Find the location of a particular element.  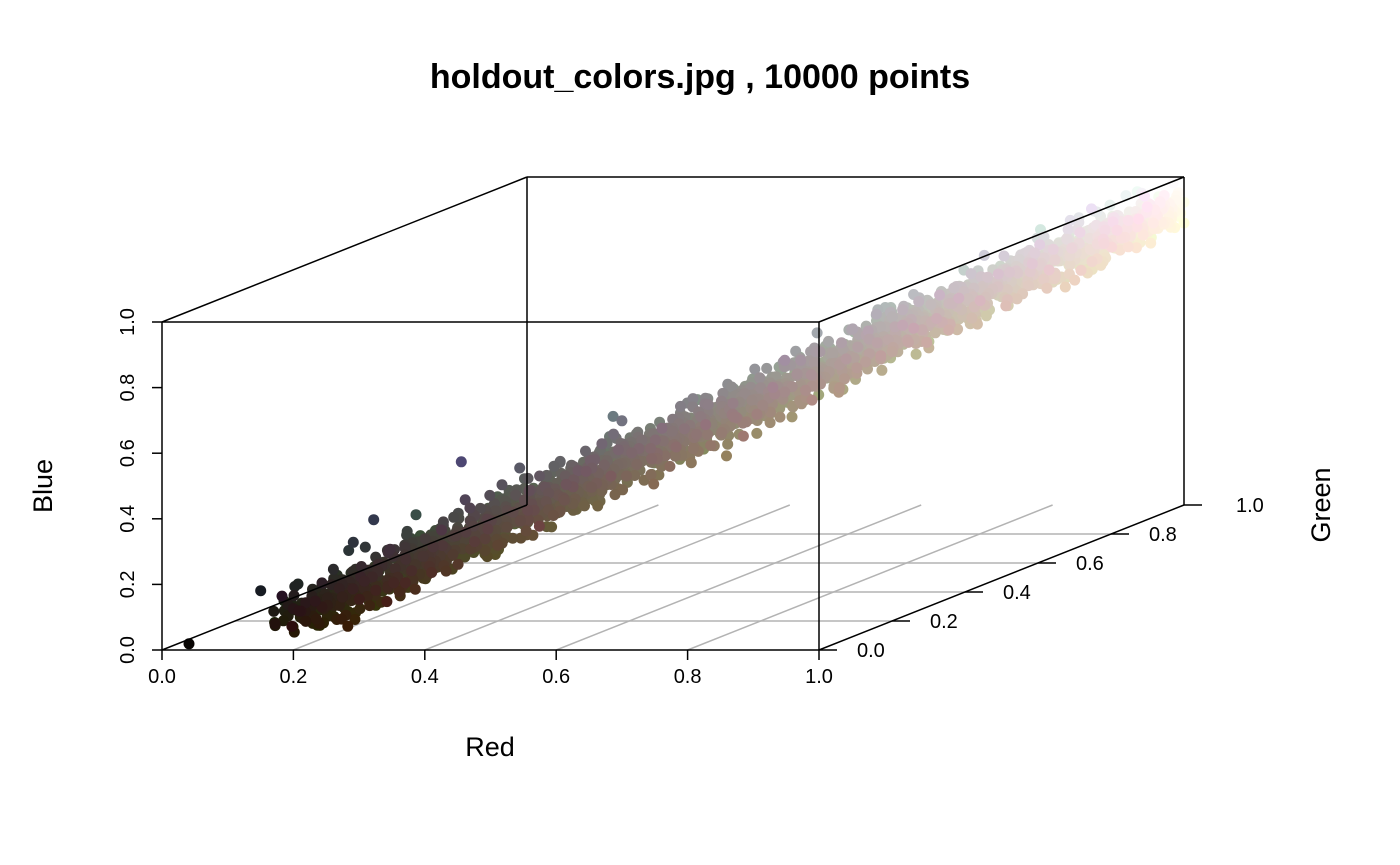

red-axis-tick-label: 0.2 is located at coordinates (293, 677).